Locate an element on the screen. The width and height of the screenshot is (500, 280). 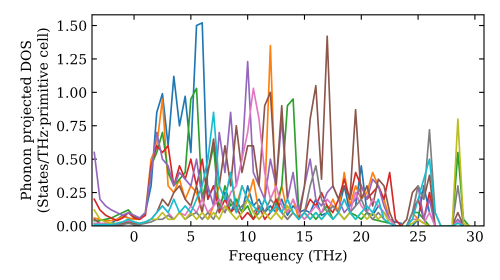
y-tick-label: 1.25 is located at coordinates (72, 59).